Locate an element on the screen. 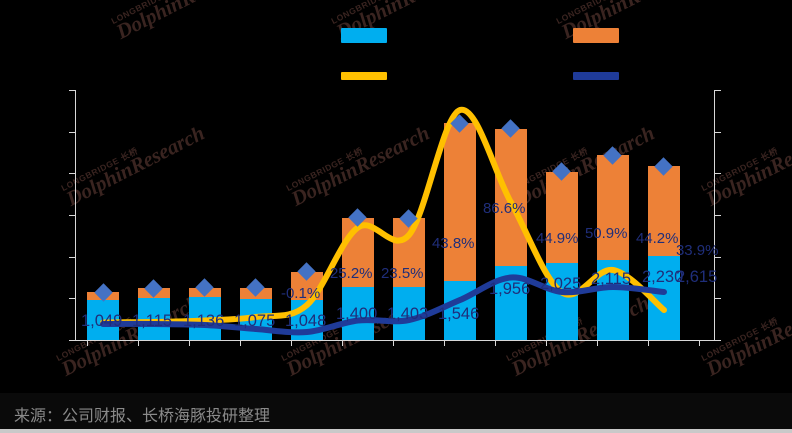 The image size is (792, 433). growth-percent-label: -0.1% is located at coordinates (300, 293).